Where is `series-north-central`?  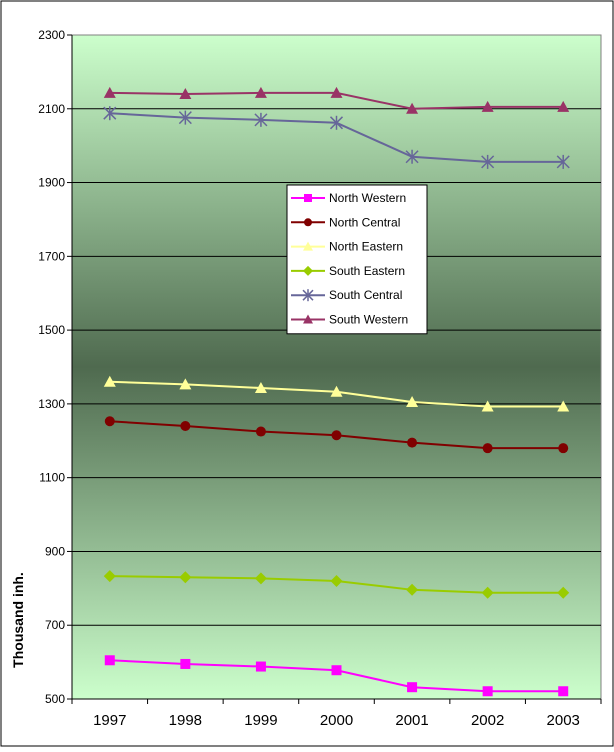 series-north-central is located at coordinates (336, 435).